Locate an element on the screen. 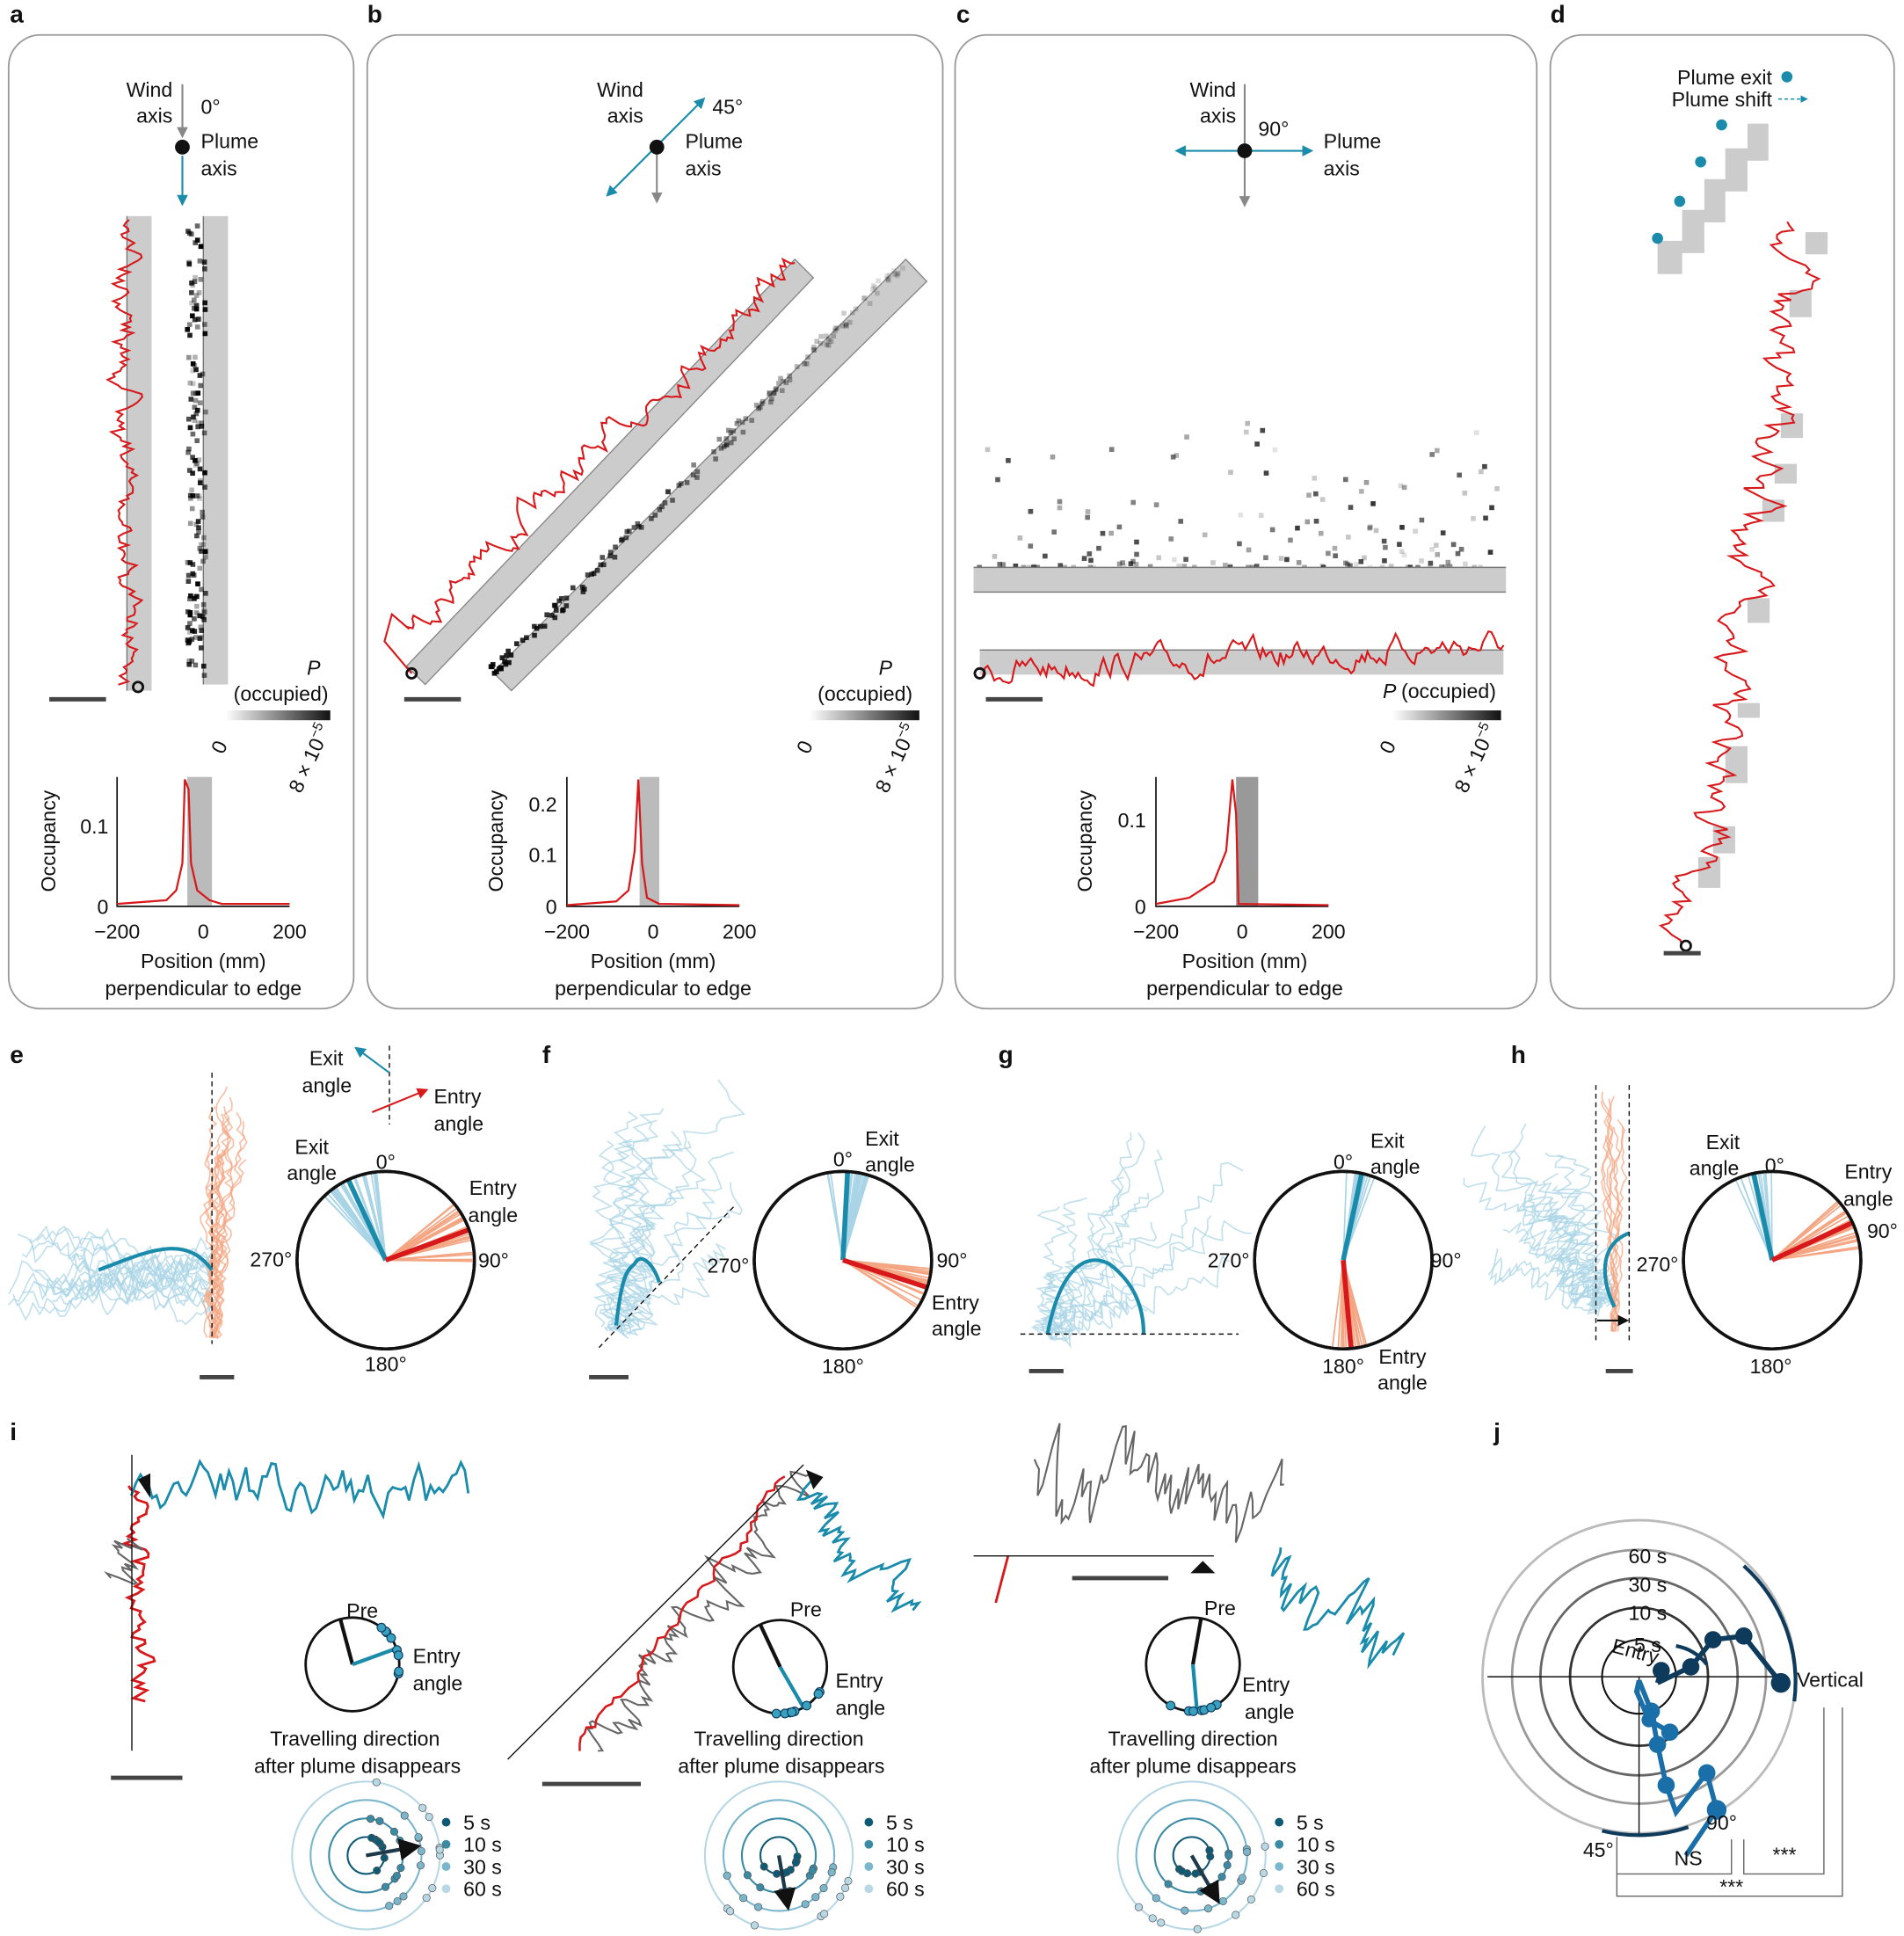  mean-direction is located at coordinates (1204, 1879).